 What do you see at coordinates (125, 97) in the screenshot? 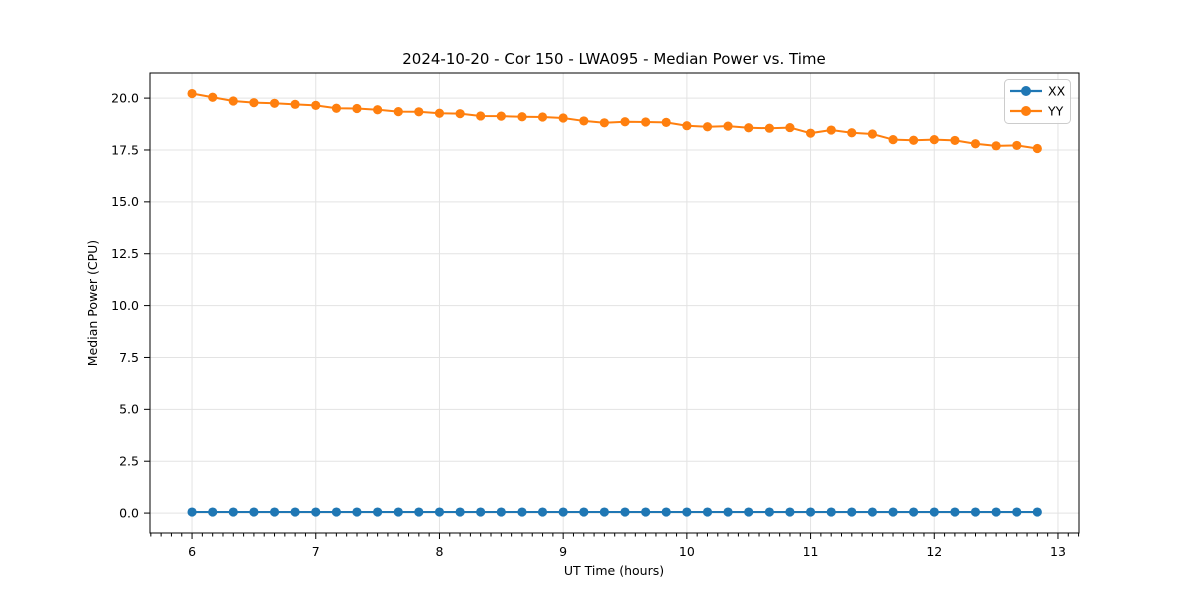
I see `y-tick-label: 20.0` at bounding box center [125, 97].